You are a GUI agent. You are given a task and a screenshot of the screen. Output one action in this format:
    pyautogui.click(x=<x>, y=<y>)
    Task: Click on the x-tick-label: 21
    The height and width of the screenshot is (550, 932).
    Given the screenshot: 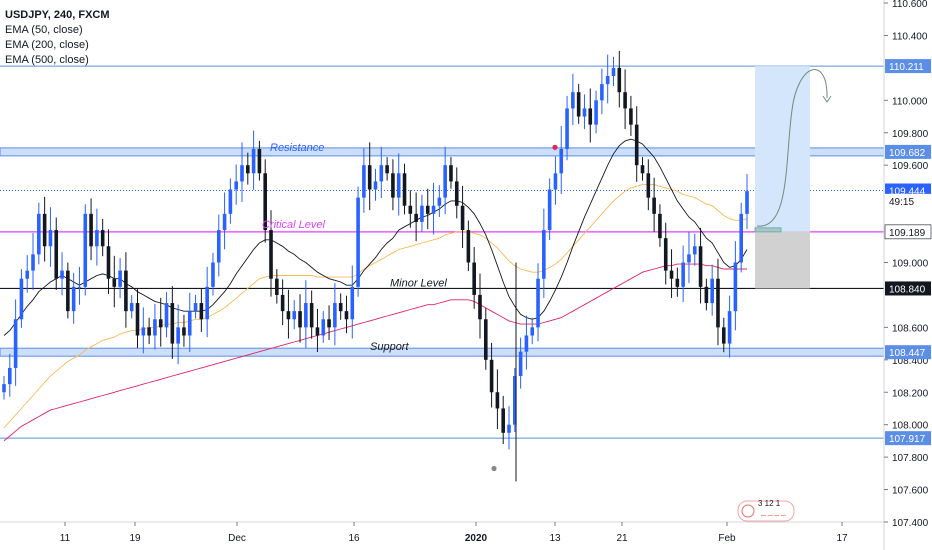 What is the action you would take?
    pyautogui.click(x=622, y=538)
    